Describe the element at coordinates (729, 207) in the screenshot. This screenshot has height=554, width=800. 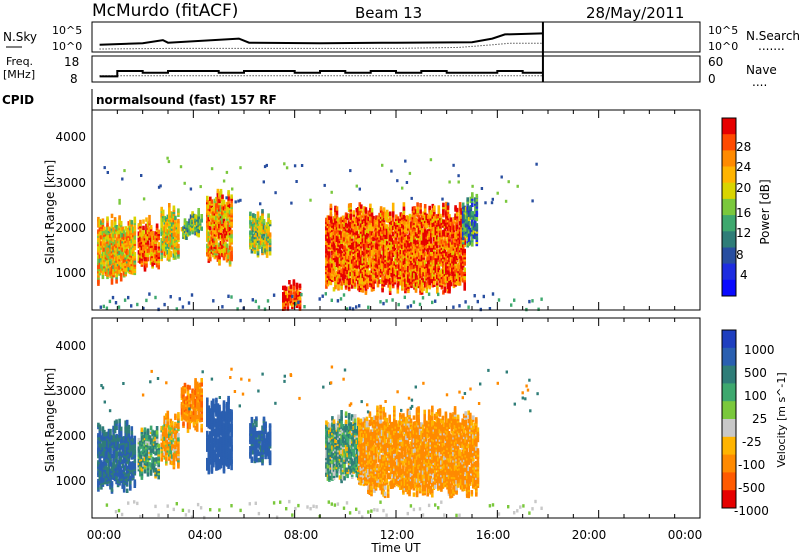
I see `power-colorbar` at that location.